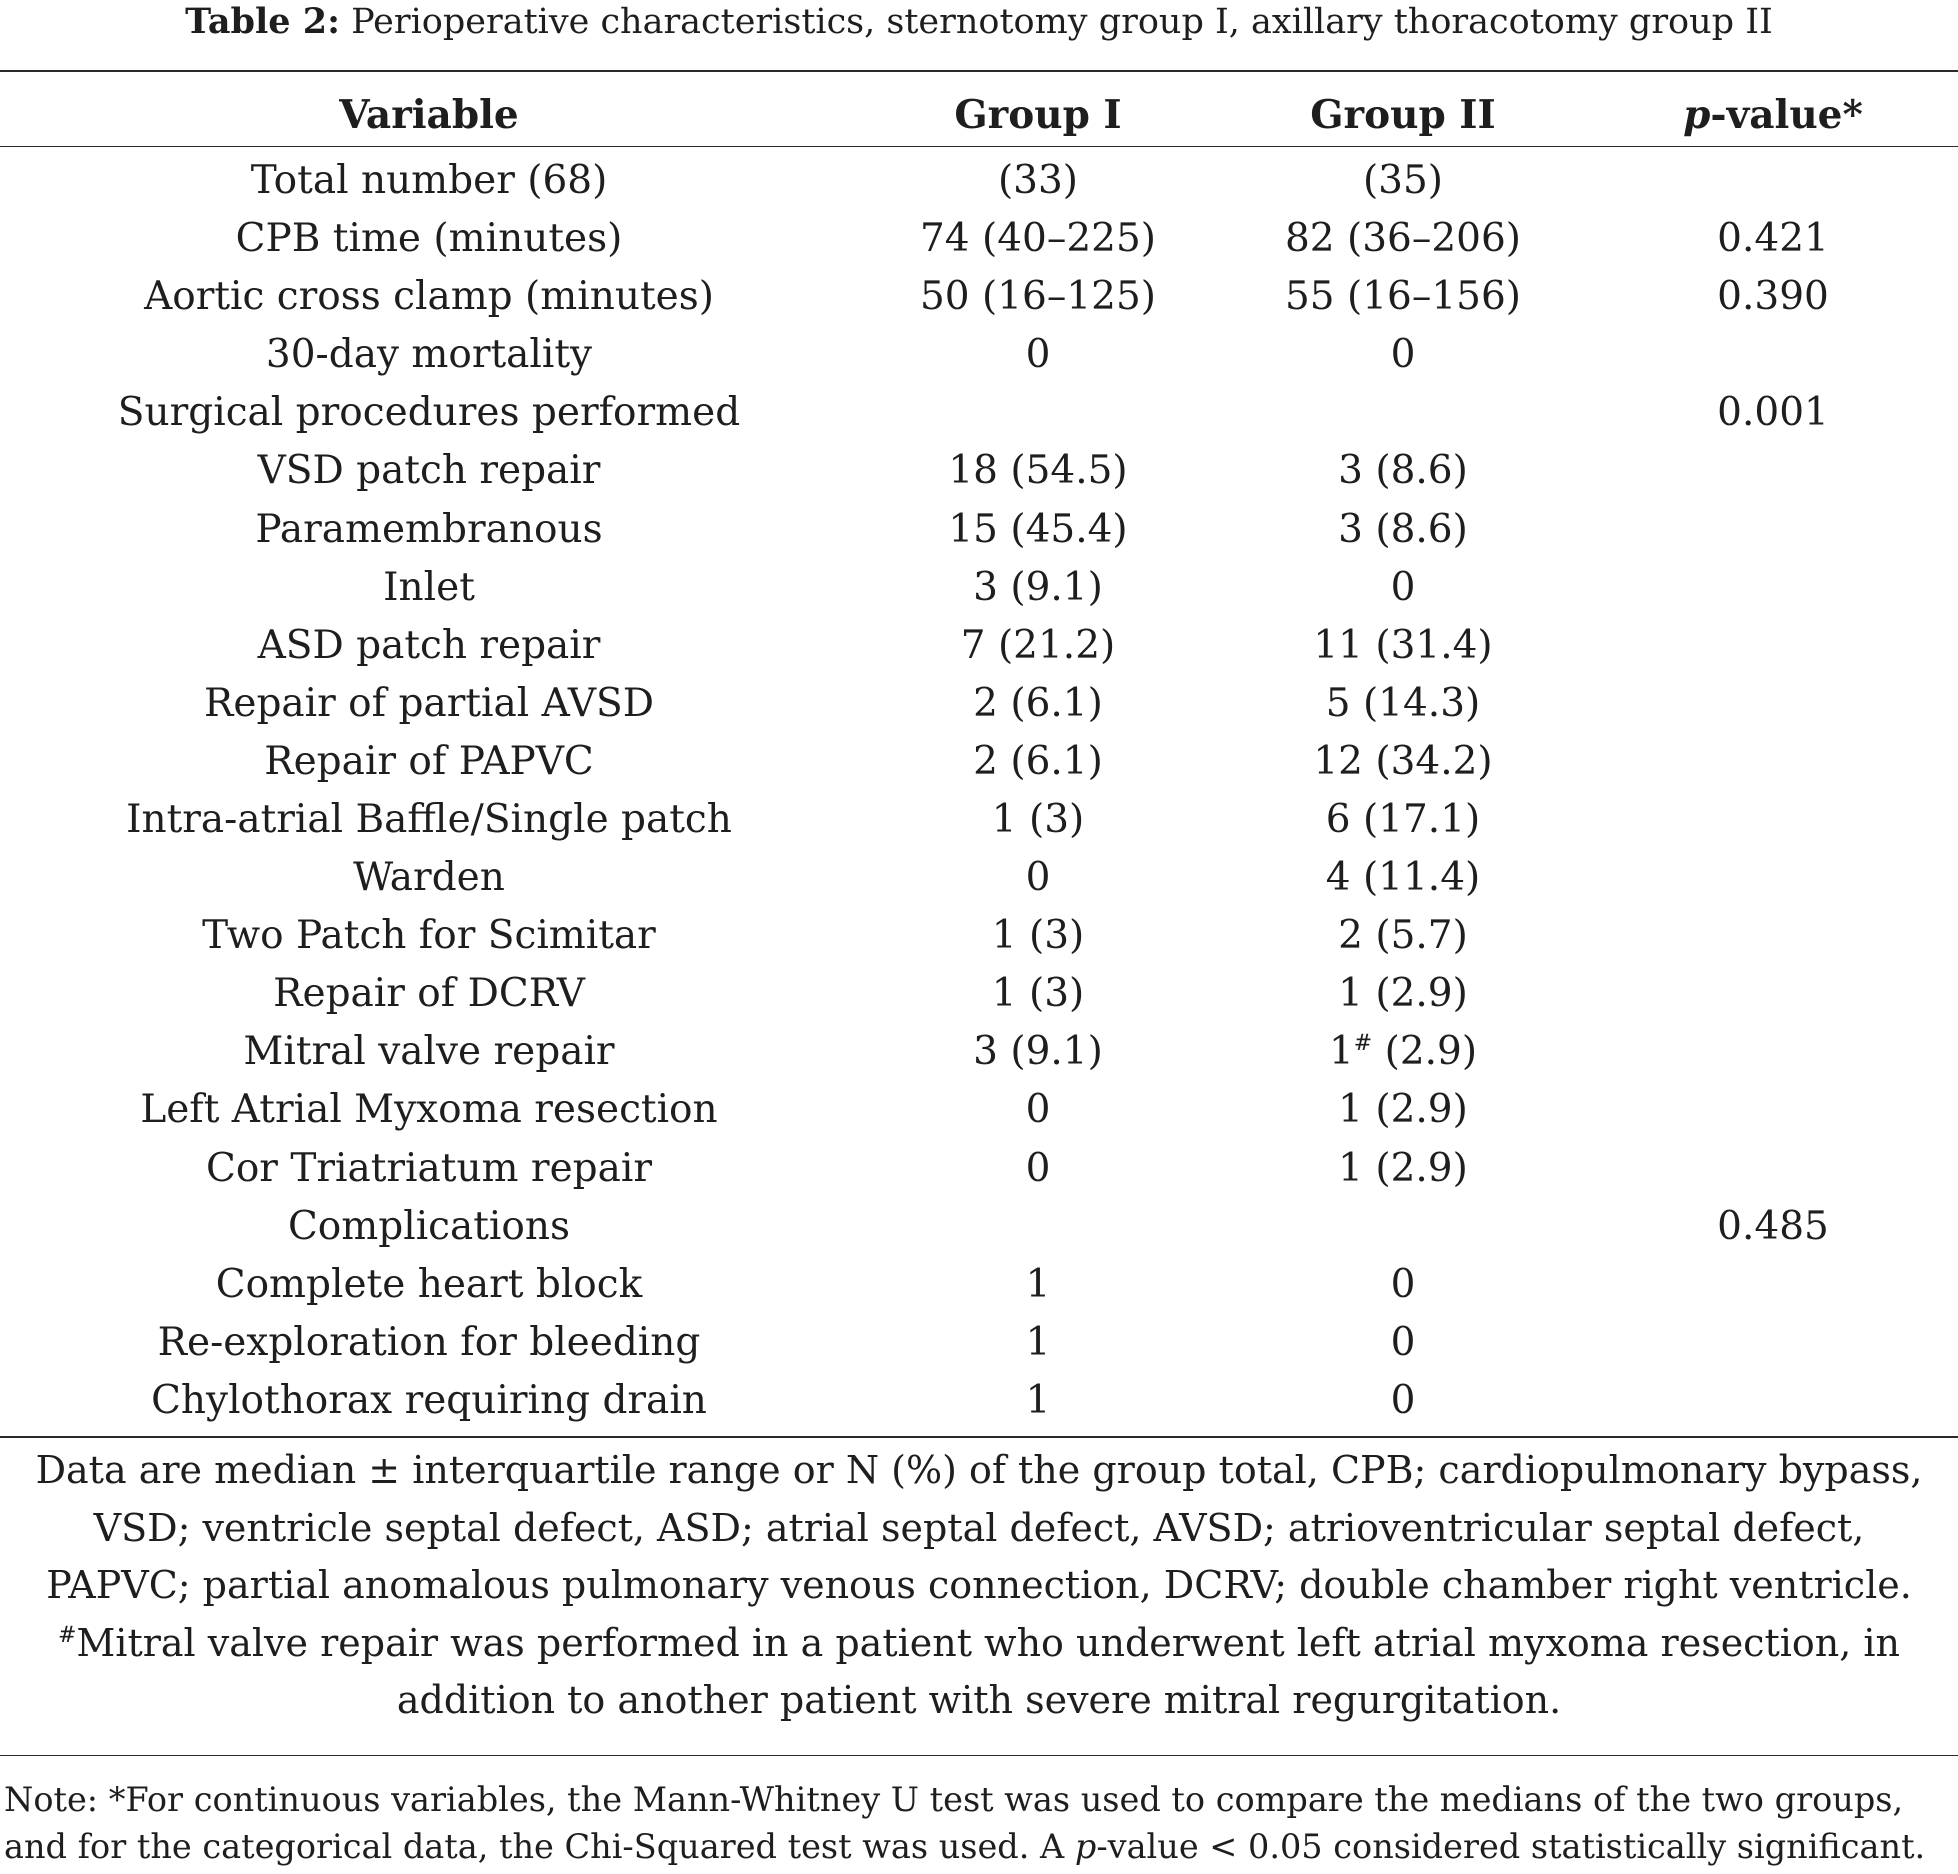  I want to click on table-row: Total number (68) (33) (35), so click(979, 179).